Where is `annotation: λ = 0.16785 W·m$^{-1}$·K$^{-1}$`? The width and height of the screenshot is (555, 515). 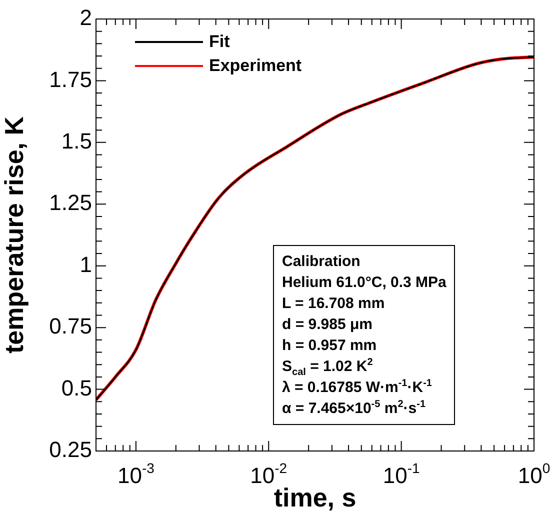
annotation: λ = 0.16785 W·m$^{-1}$·K$^{-1}$ is located at coordinates (357, 387).